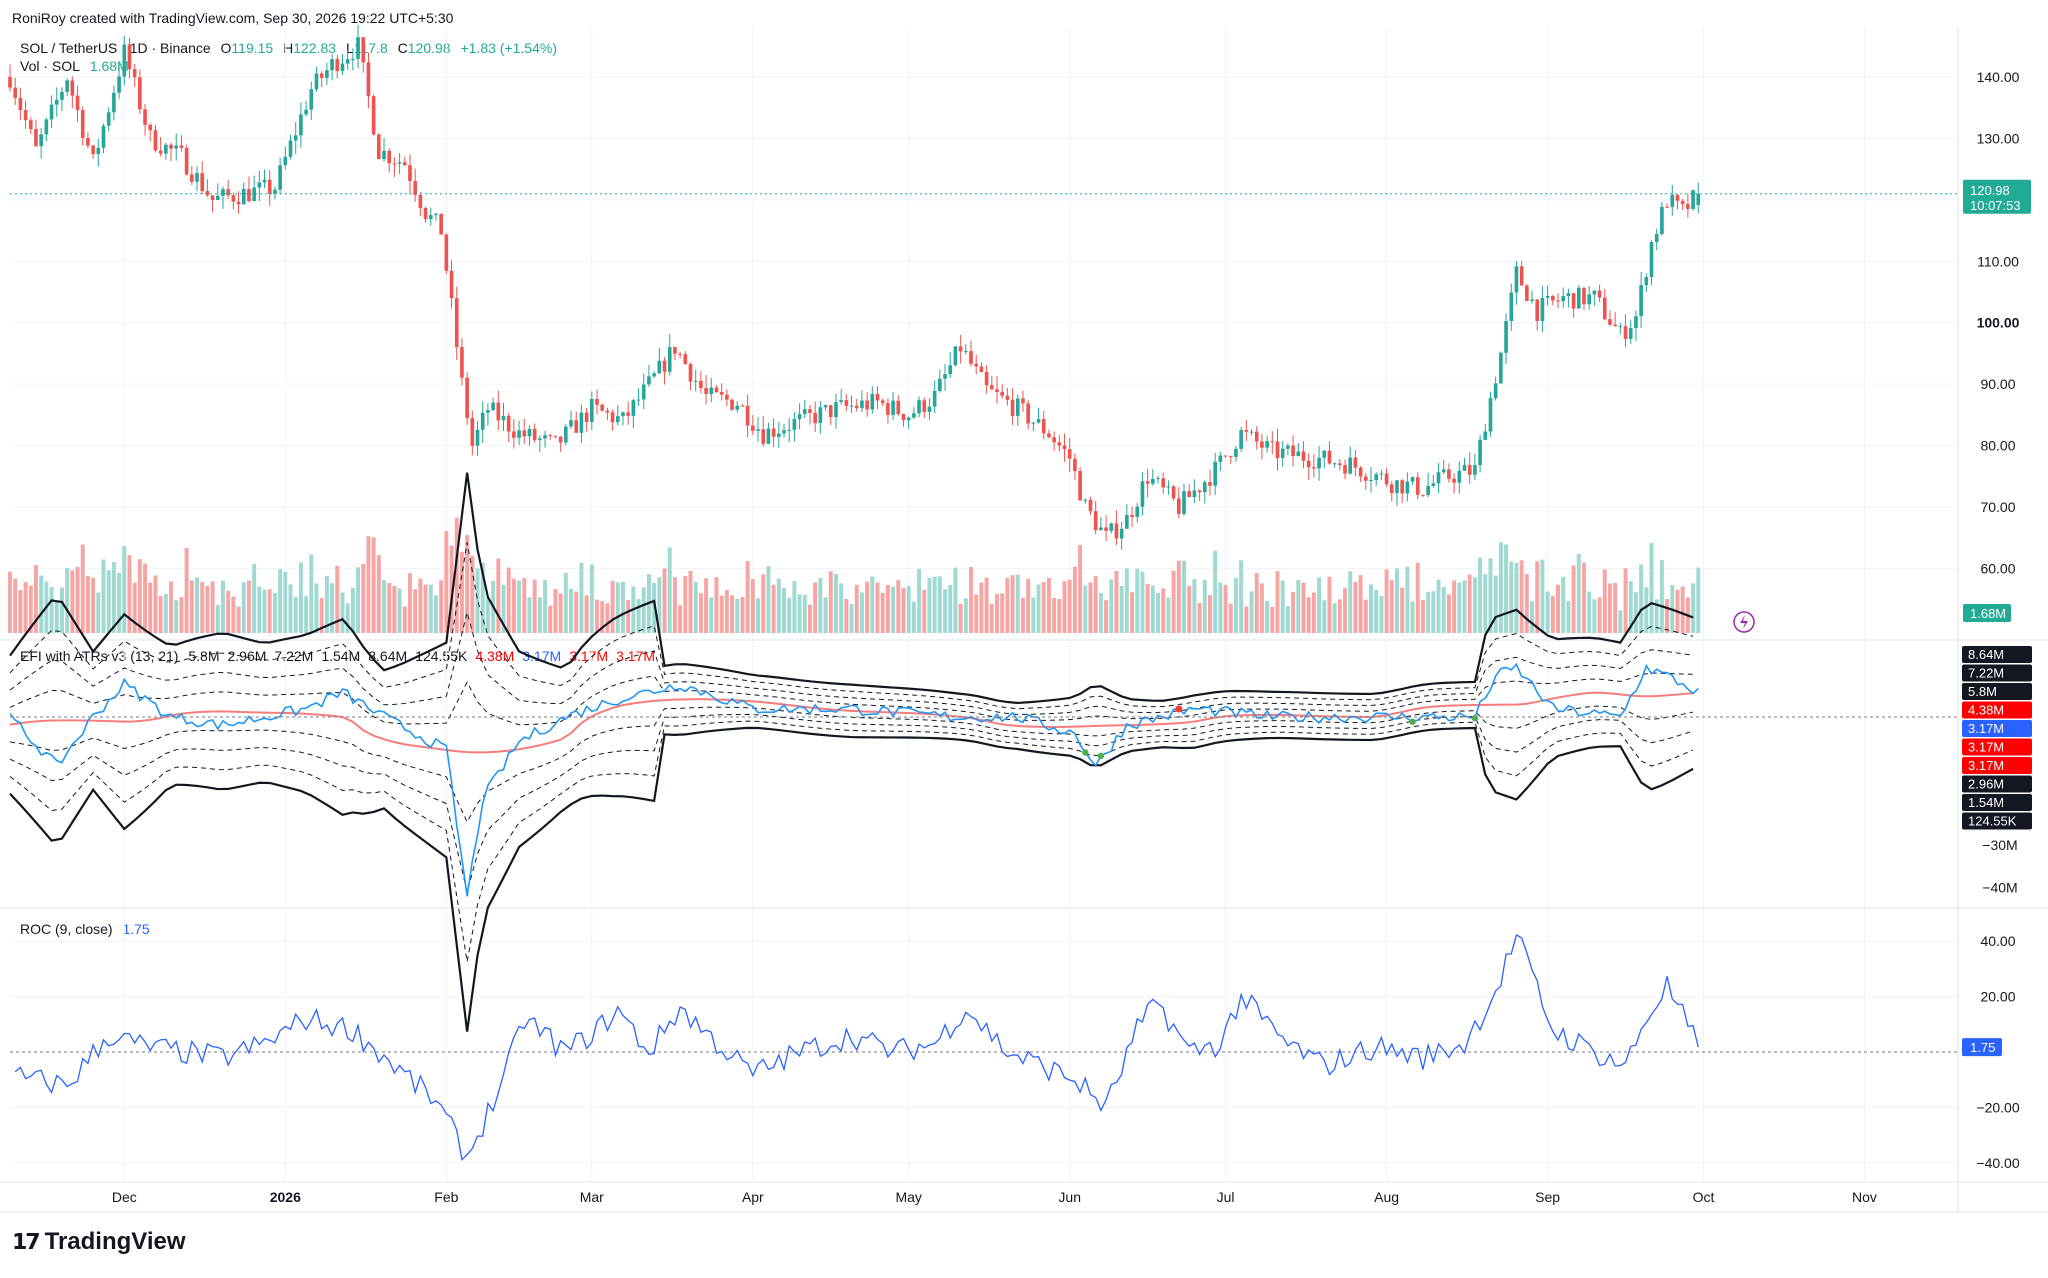  What do you see at coordinates (1992, 821) in the screenshot?
I see `efi-value-tag-text: 124.55K` at bounding box center [1992, 821].